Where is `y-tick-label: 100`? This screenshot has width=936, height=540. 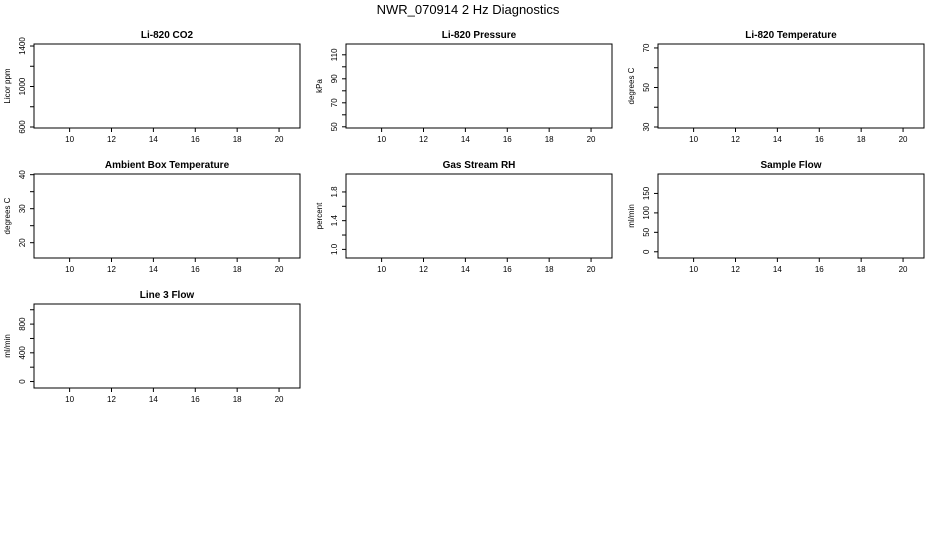 y-tick-label: 100 is located at coordinates (646, 213).